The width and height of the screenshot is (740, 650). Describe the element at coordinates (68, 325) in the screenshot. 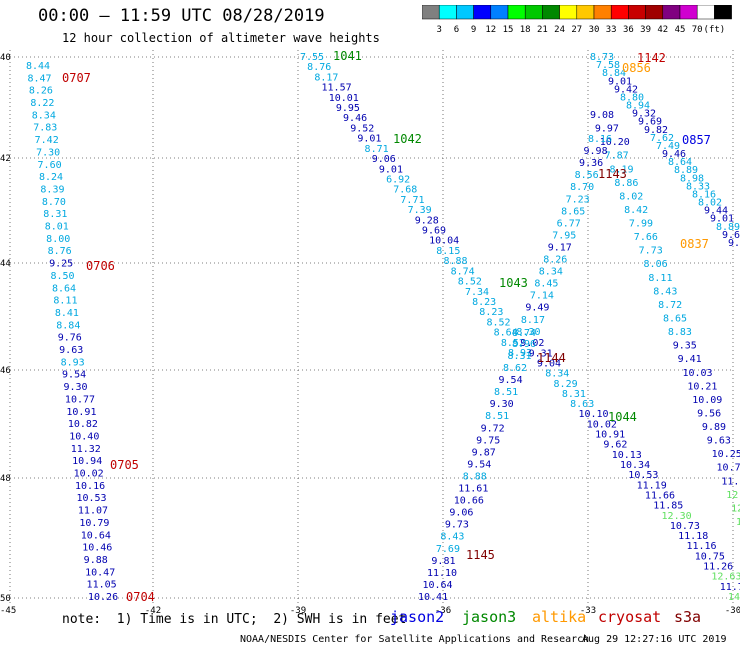

I see `swh-value: 8.84` at that location.